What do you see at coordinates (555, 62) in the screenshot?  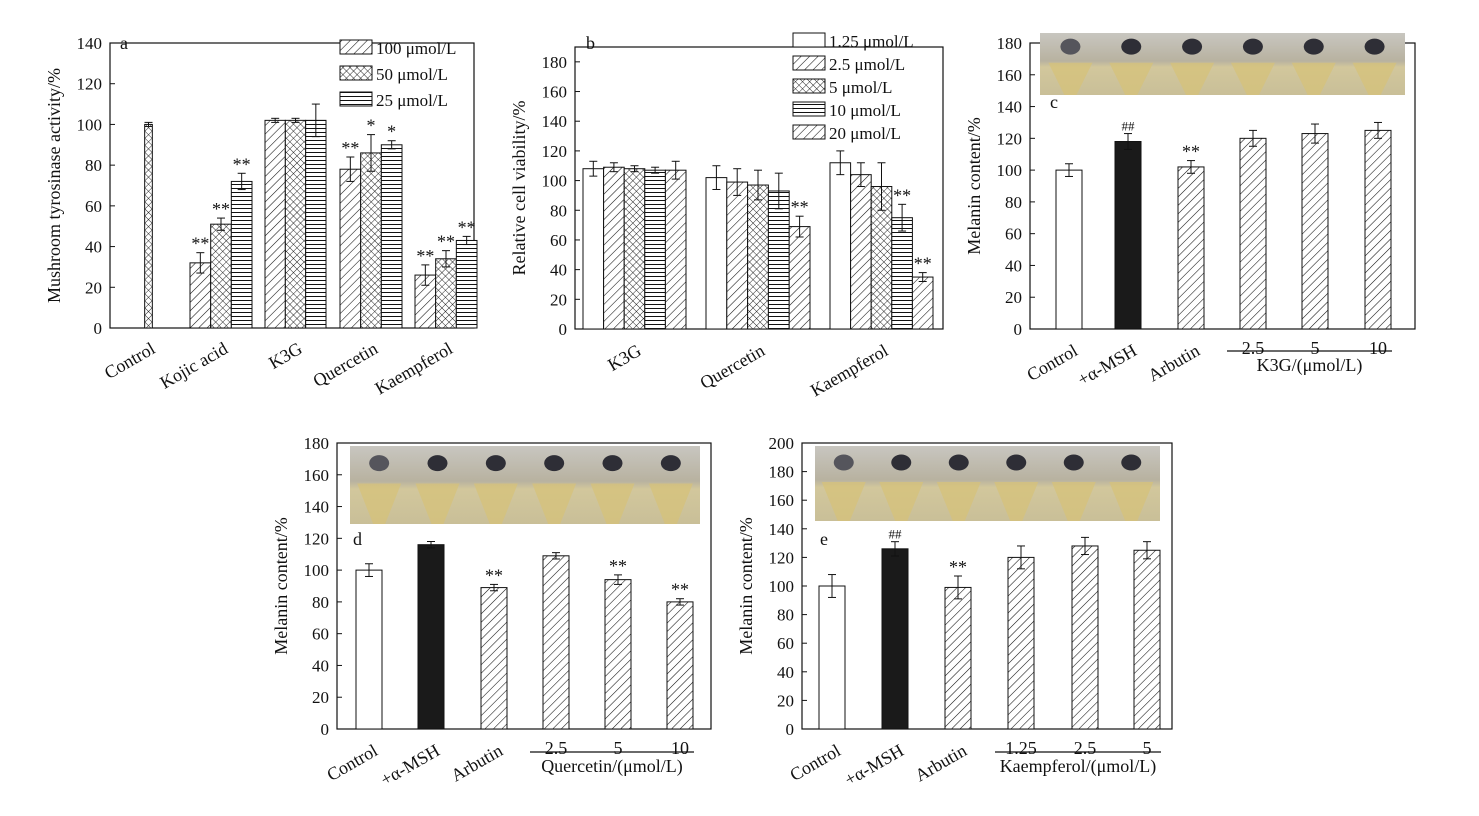 I see `y-tick-label: 180` at bounding box center [555, 62].